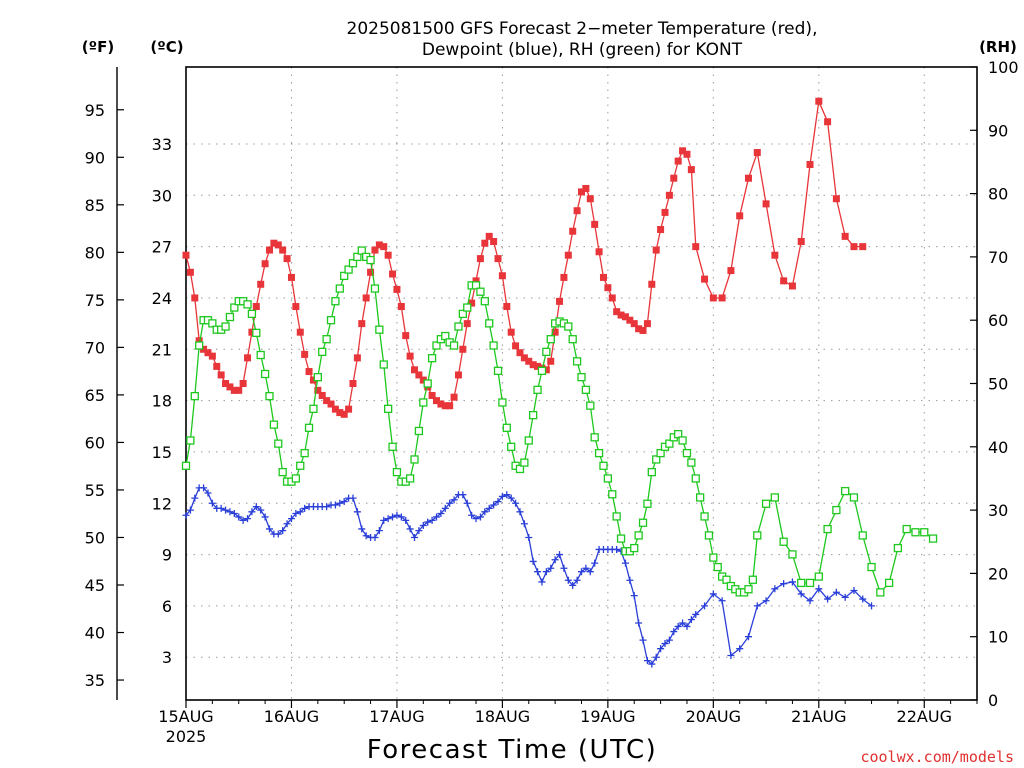 This screenshot has width=1024, height=768. I want to click on tick-label-rh: 0, so click(993, 700).